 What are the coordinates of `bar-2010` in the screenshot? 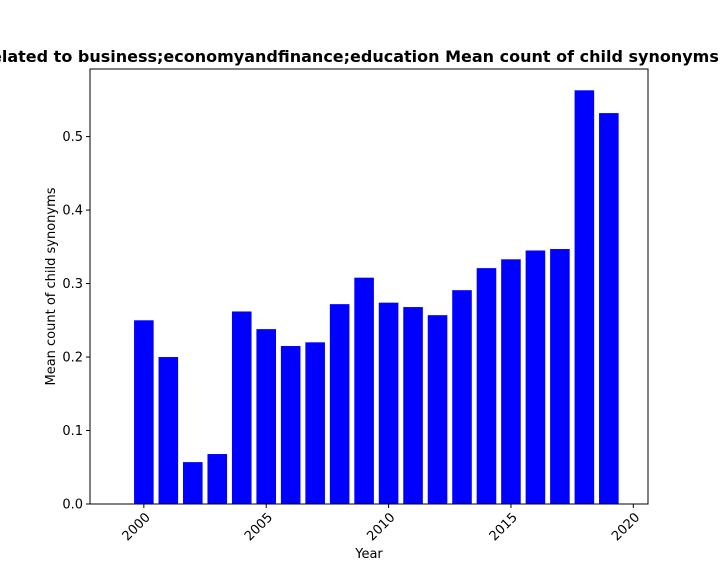 It's located at (388, 403).